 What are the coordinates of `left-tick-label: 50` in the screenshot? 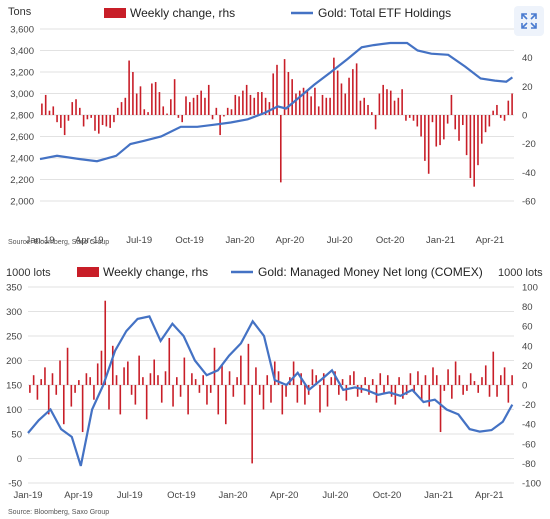 It's located at (16, 435).